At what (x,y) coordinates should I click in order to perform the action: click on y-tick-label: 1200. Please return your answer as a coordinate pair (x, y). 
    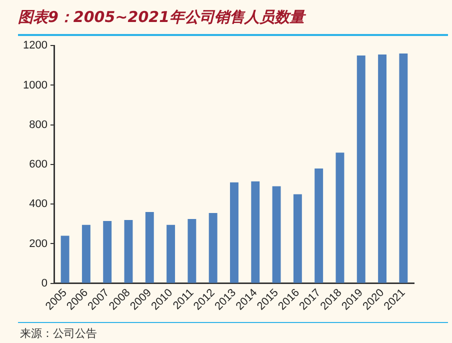
    Looking at the image, I should click on (35, 46).